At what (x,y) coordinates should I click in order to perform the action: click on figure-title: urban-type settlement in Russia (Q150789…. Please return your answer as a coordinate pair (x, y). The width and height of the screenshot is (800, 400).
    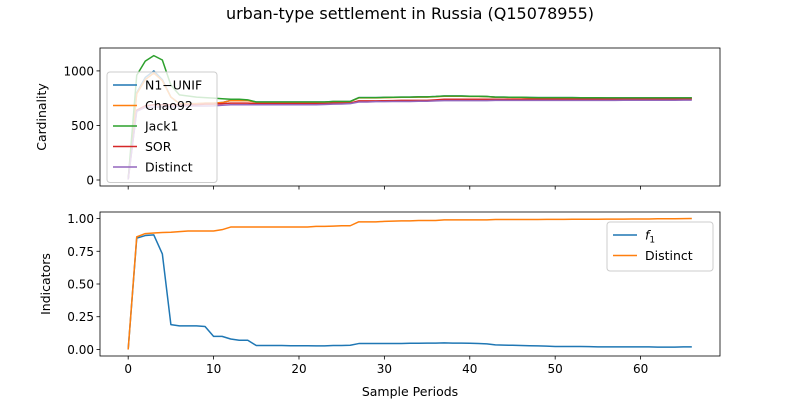
    Looking at the image, I should click on (410, 13).